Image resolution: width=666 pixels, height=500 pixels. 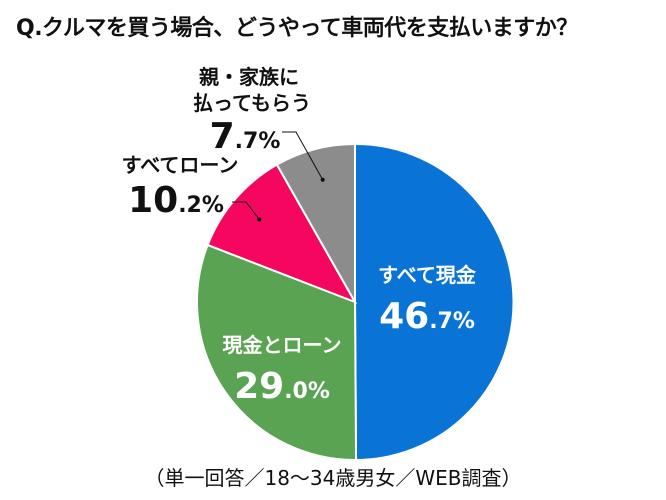 What do you see at coordinates (201, 205) in the screenshot?
I see `value-dec: .2%` at bounding box center [201, 205].